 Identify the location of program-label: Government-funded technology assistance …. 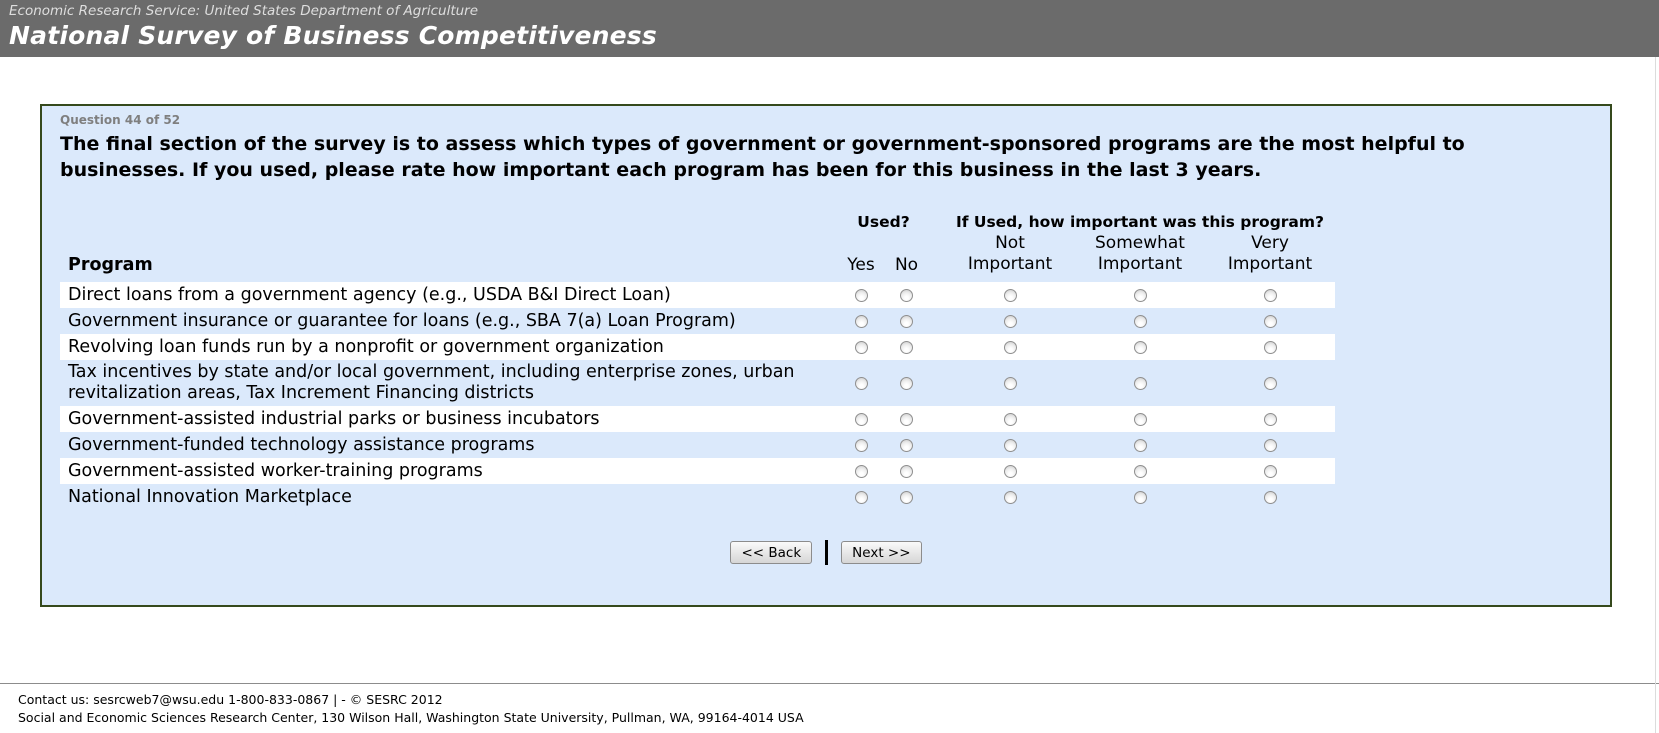
(301, 444).